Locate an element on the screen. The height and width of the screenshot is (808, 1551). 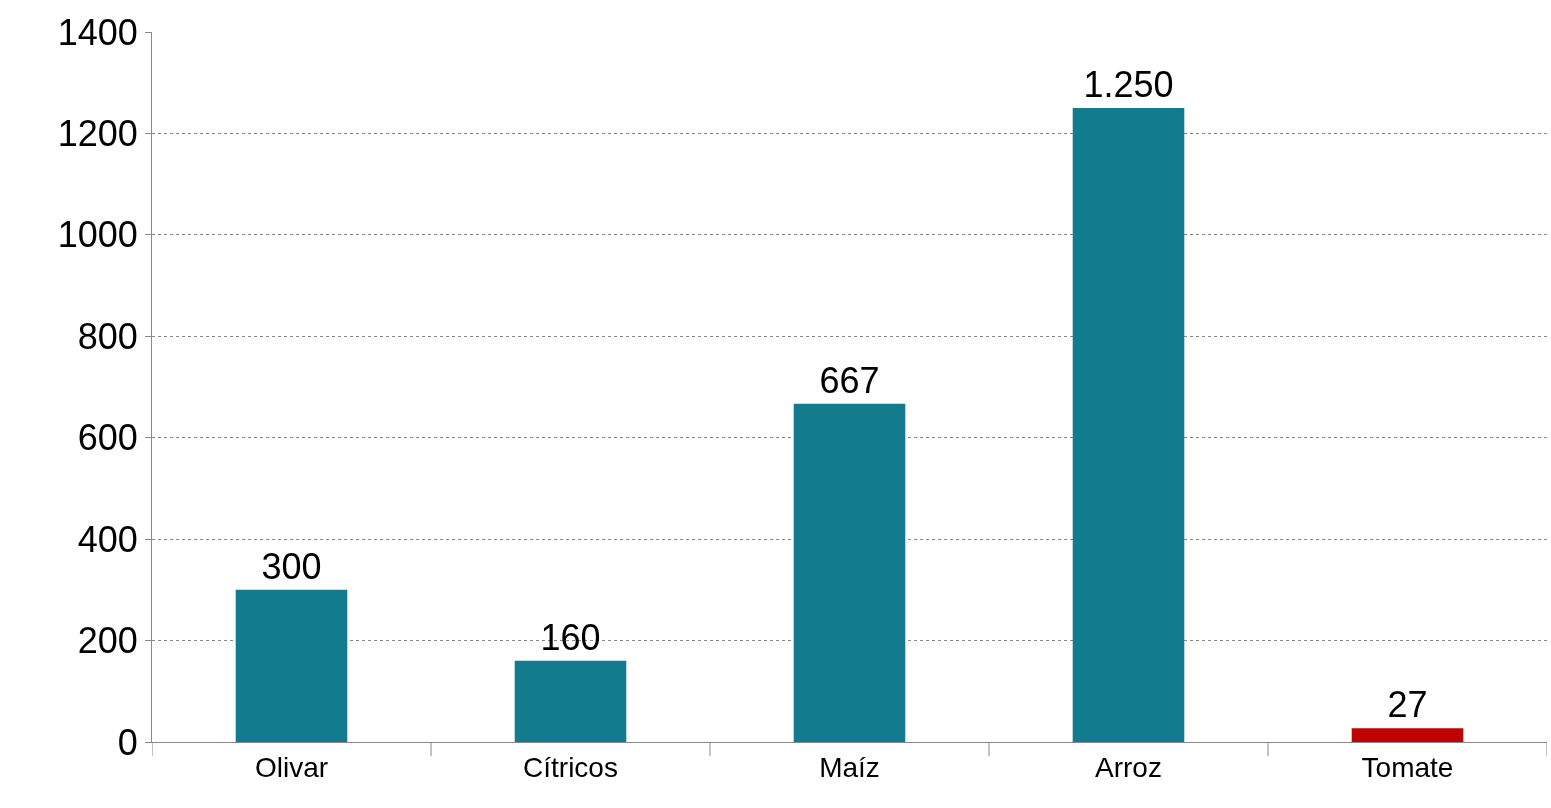
y-tick-label: 200 is located at coordinates (107, 641).